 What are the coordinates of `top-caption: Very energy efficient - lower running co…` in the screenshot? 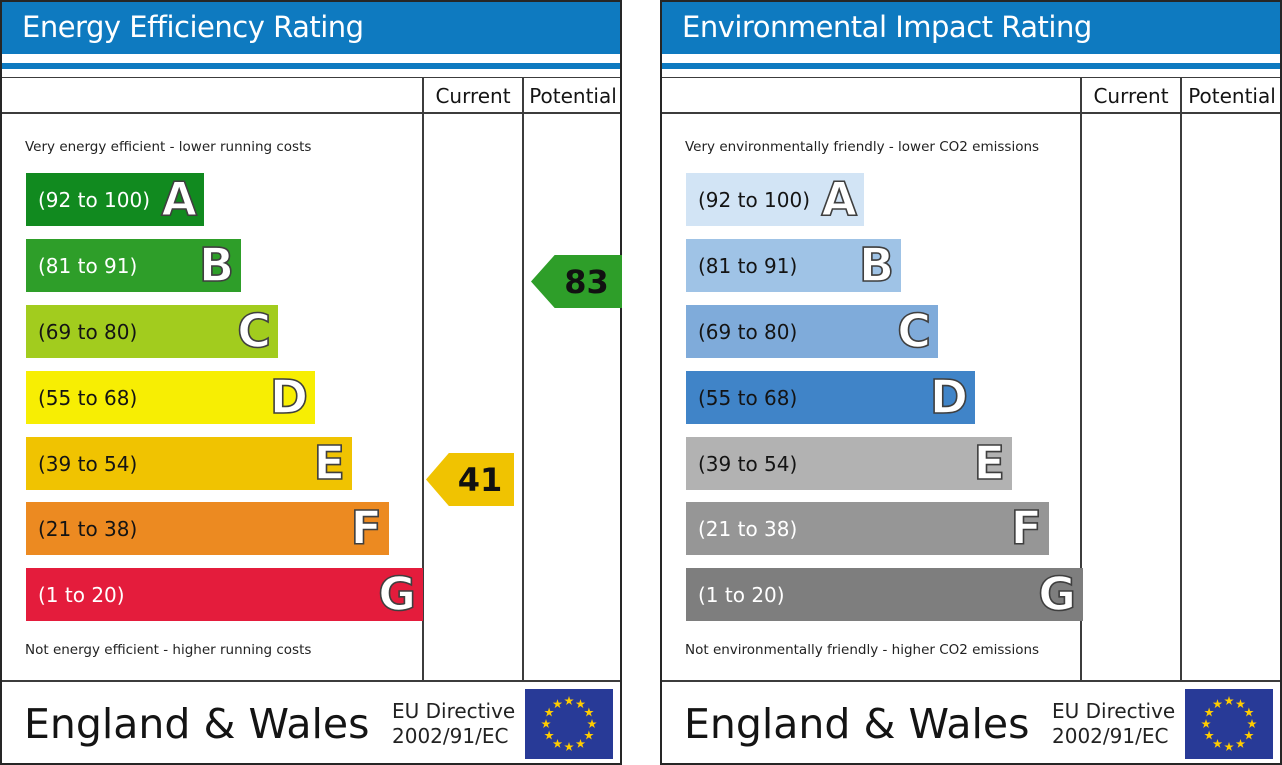 It's located at (168, 147).